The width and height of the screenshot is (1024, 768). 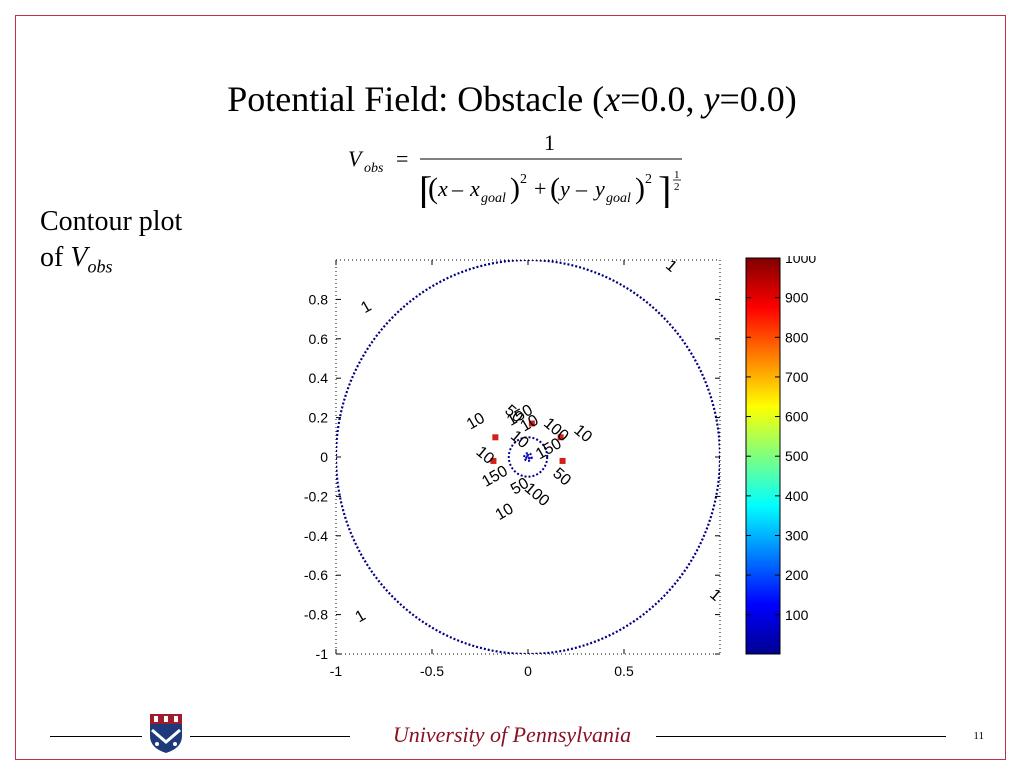 What do you see at coordinates (978, 736) in the screenshot?
I see `page-number: 11` at bounding box center [978, 736].